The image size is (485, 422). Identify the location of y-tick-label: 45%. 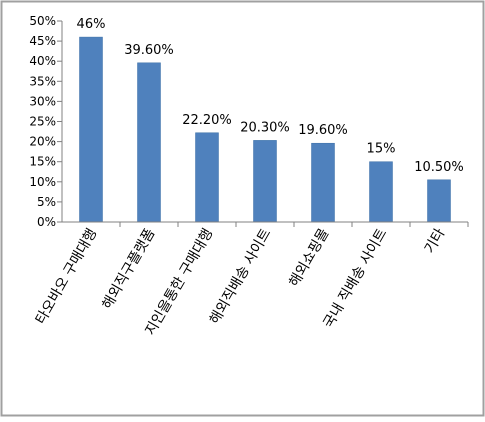
(42, 41).